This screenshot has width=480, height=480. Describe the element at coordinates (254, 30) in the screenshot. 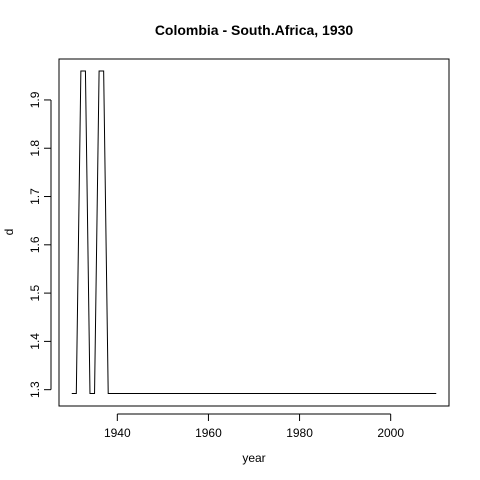

I see `chart-title: Colombia - South.Africa, 1930` at that location.